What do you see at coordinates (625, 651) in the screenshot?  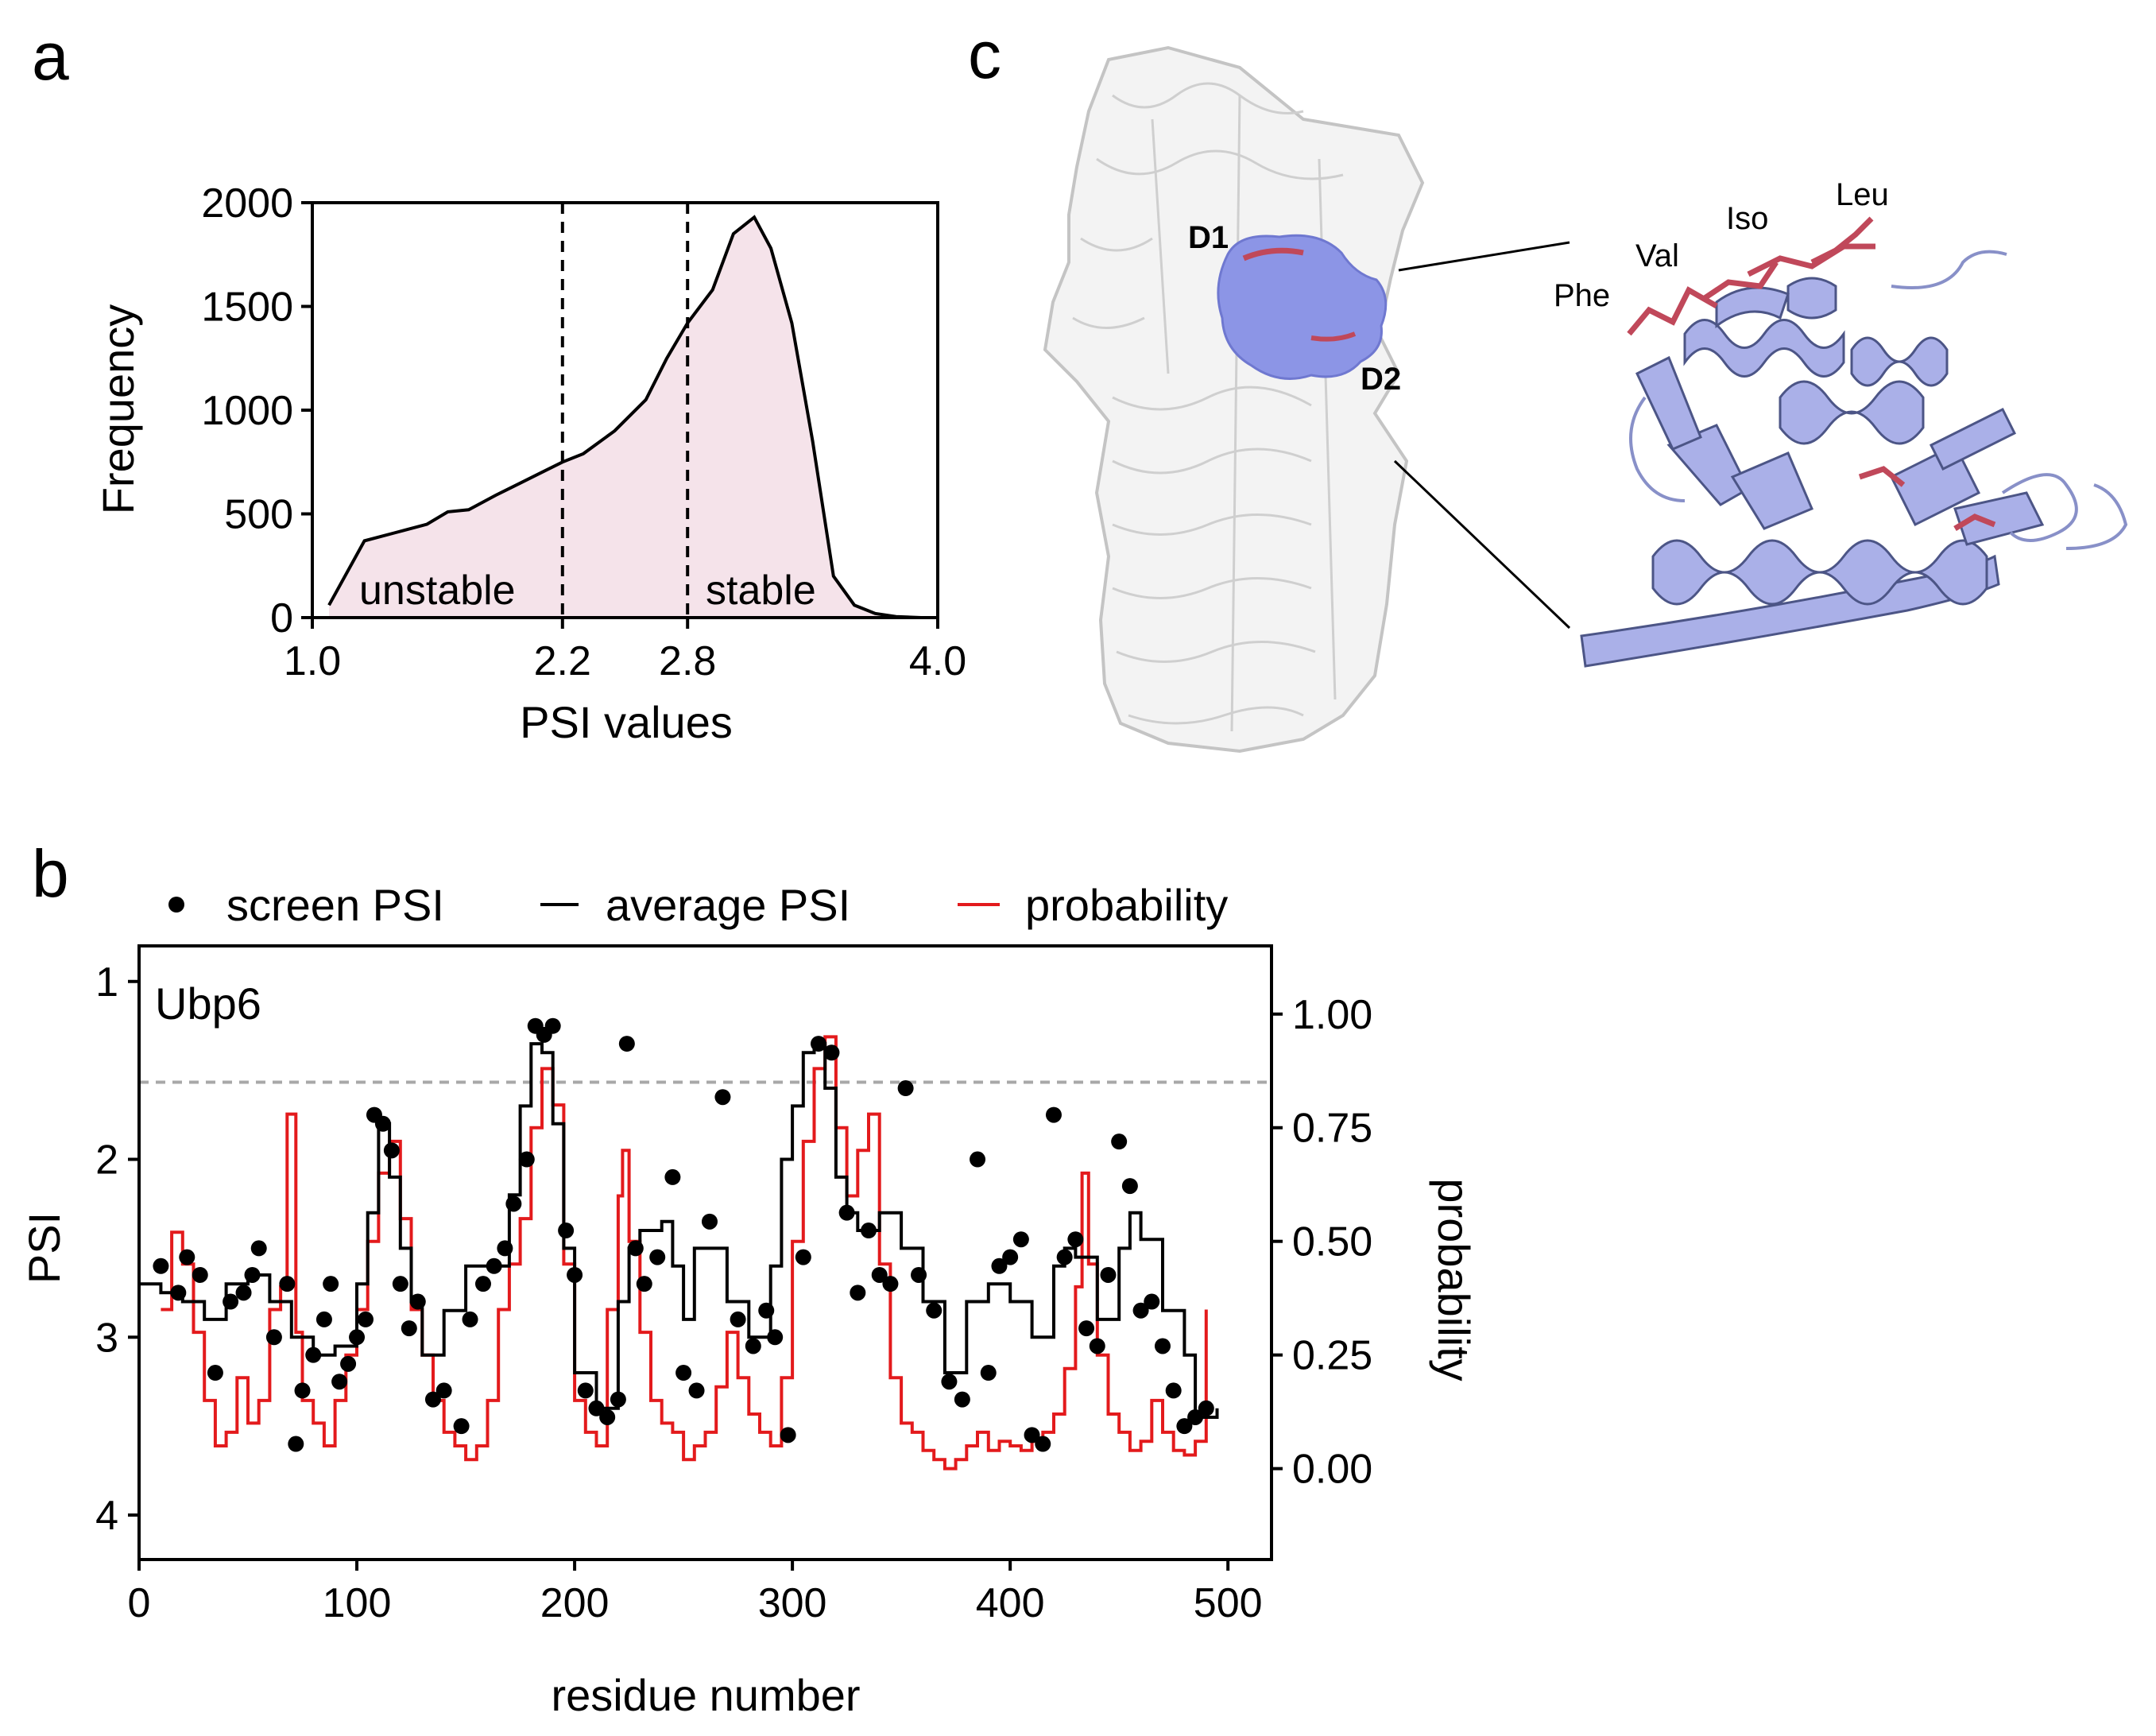 I see `chart-a-x-ticks: 1.0 2.2 2.8 4.0` at bounding box center [625, 651].